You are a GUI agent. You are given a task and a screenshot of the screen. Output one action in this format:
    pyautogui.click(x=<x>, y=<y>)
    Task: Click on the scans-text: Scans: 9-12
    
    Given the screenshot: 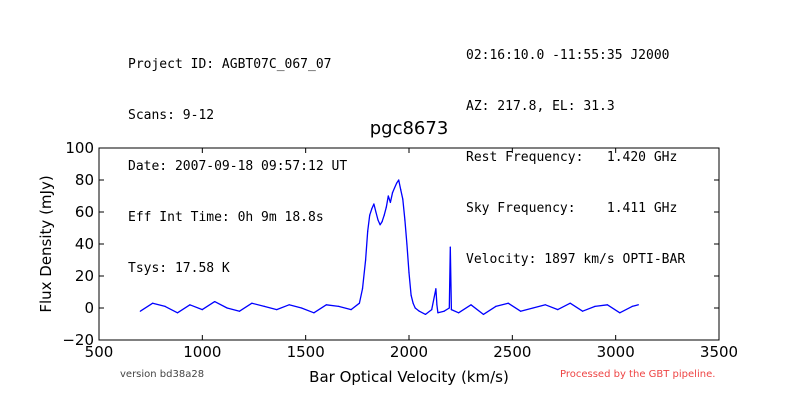 What is the action you would take?
    pyautogui.click(x=171, y=115)
    